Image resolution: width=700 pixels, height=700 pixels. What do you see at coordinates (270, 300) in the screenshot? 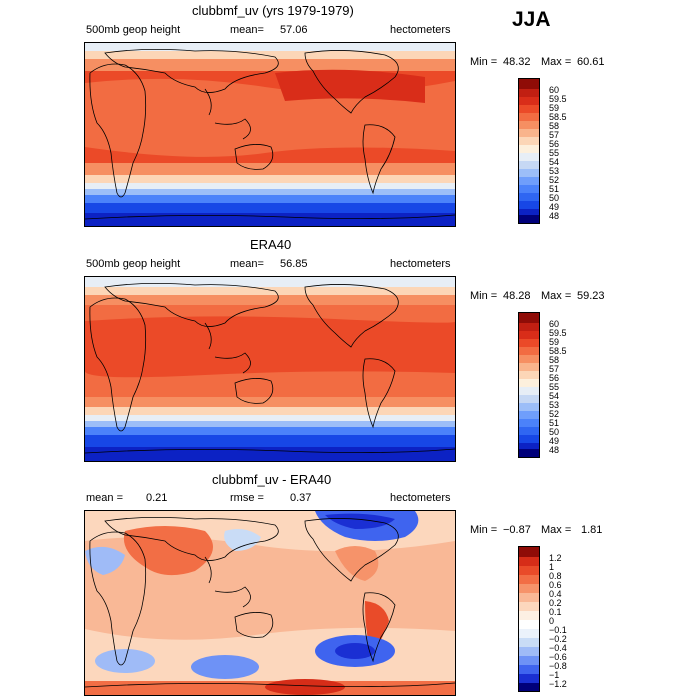
I see `map-2-band-north-mid` at bounding box center [270, 300].